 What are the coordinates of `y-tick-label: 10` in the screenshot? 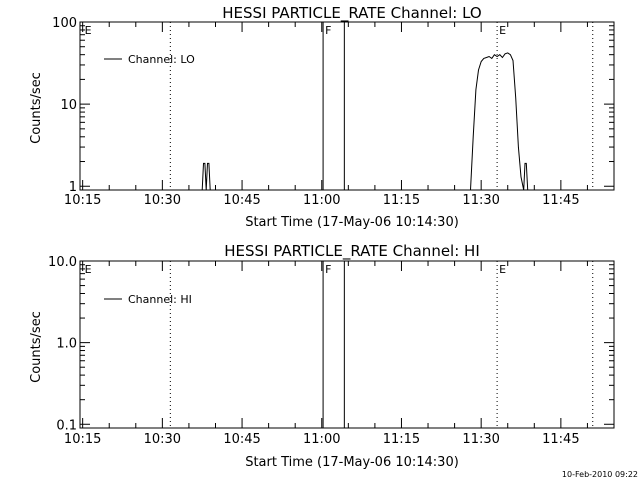 It's located at (68, 105).